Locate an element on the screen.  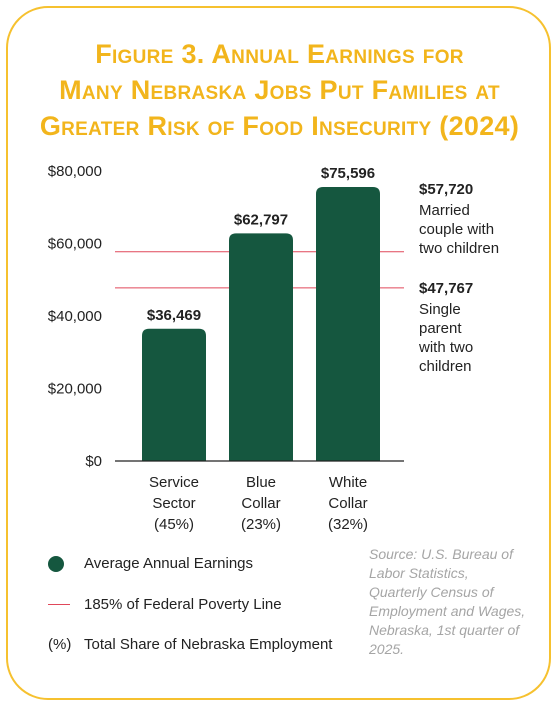
bar-value-label: $75,596 is located at coordinates (348, 173).